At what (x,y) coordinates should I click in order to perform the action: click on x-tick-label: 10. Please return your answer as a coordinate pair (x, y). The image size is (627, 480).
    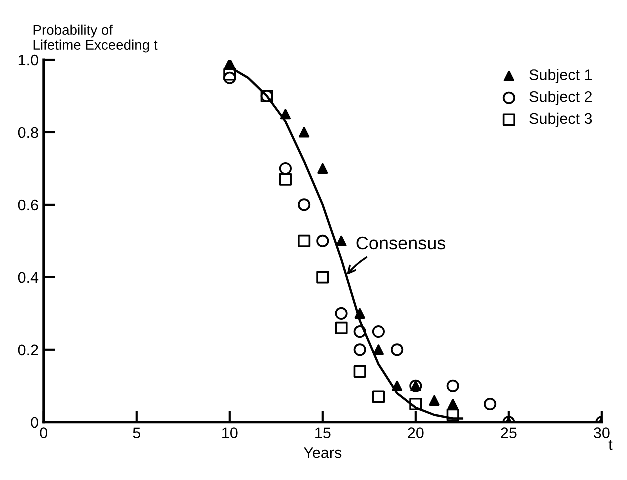
    Looking at the image, I should click on (230, 433).